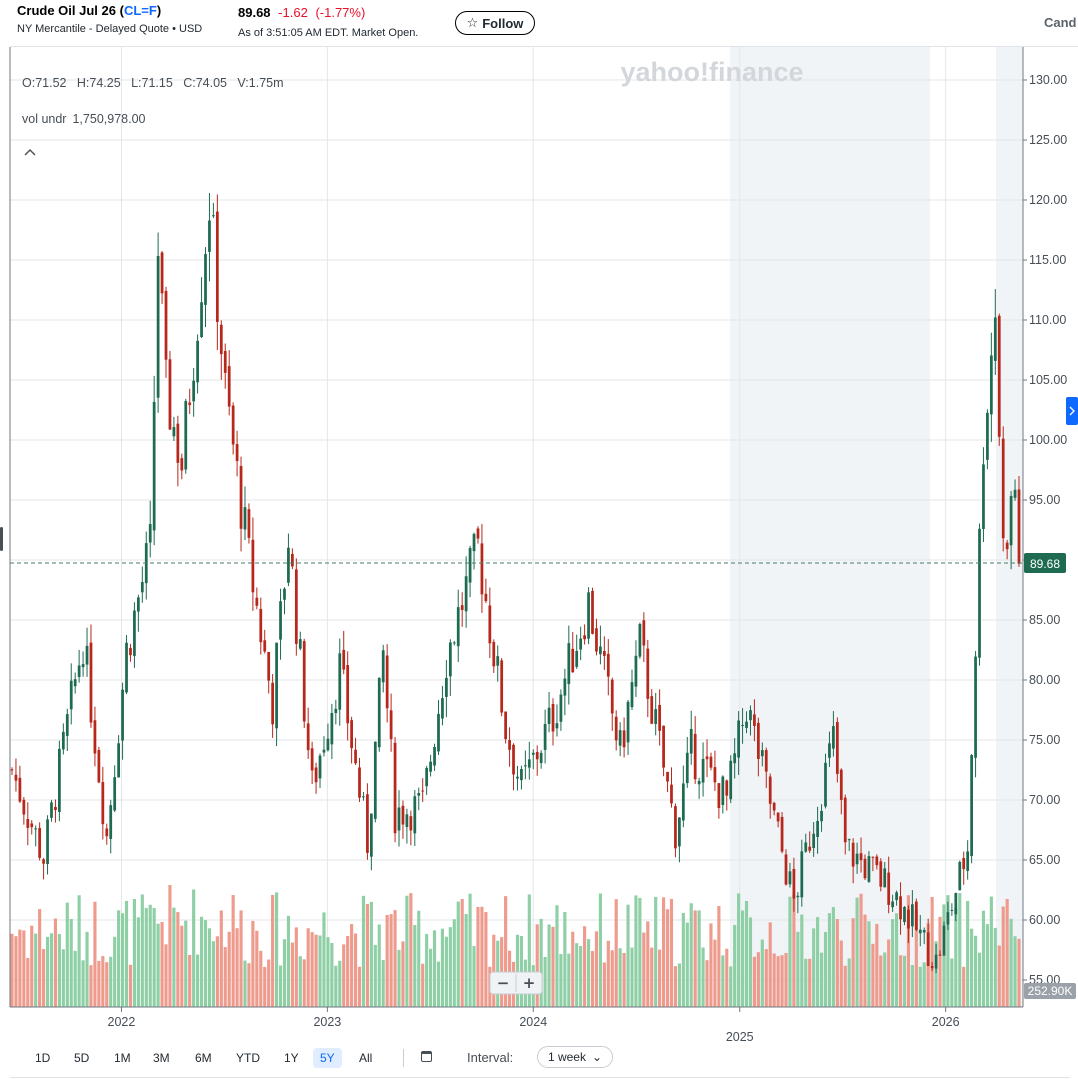 The width and height of the screenshot is (1078, 1079). Describe the element at coordinates (30, 152) in the screenshot. I see `collapse-chevron-icon` at that location.